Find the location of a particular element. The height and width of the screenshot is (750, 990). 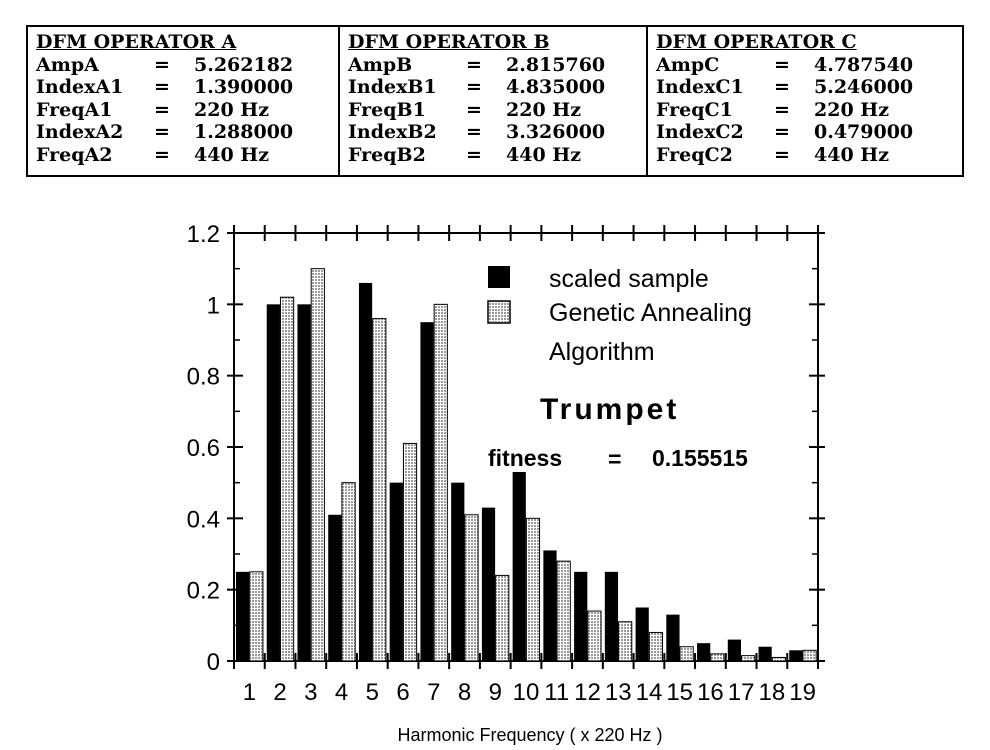

param-row: IndexB1 = 4.835000 is located at coordinates (494, 87).